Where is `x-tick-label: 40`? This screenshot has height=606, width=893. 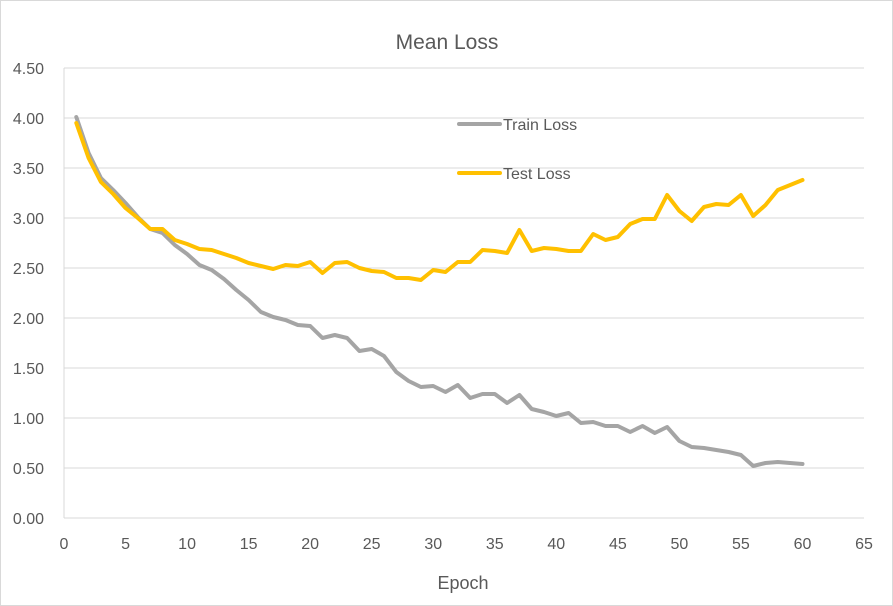 x-tick-label: 40 is located at coordinates (556, 544).